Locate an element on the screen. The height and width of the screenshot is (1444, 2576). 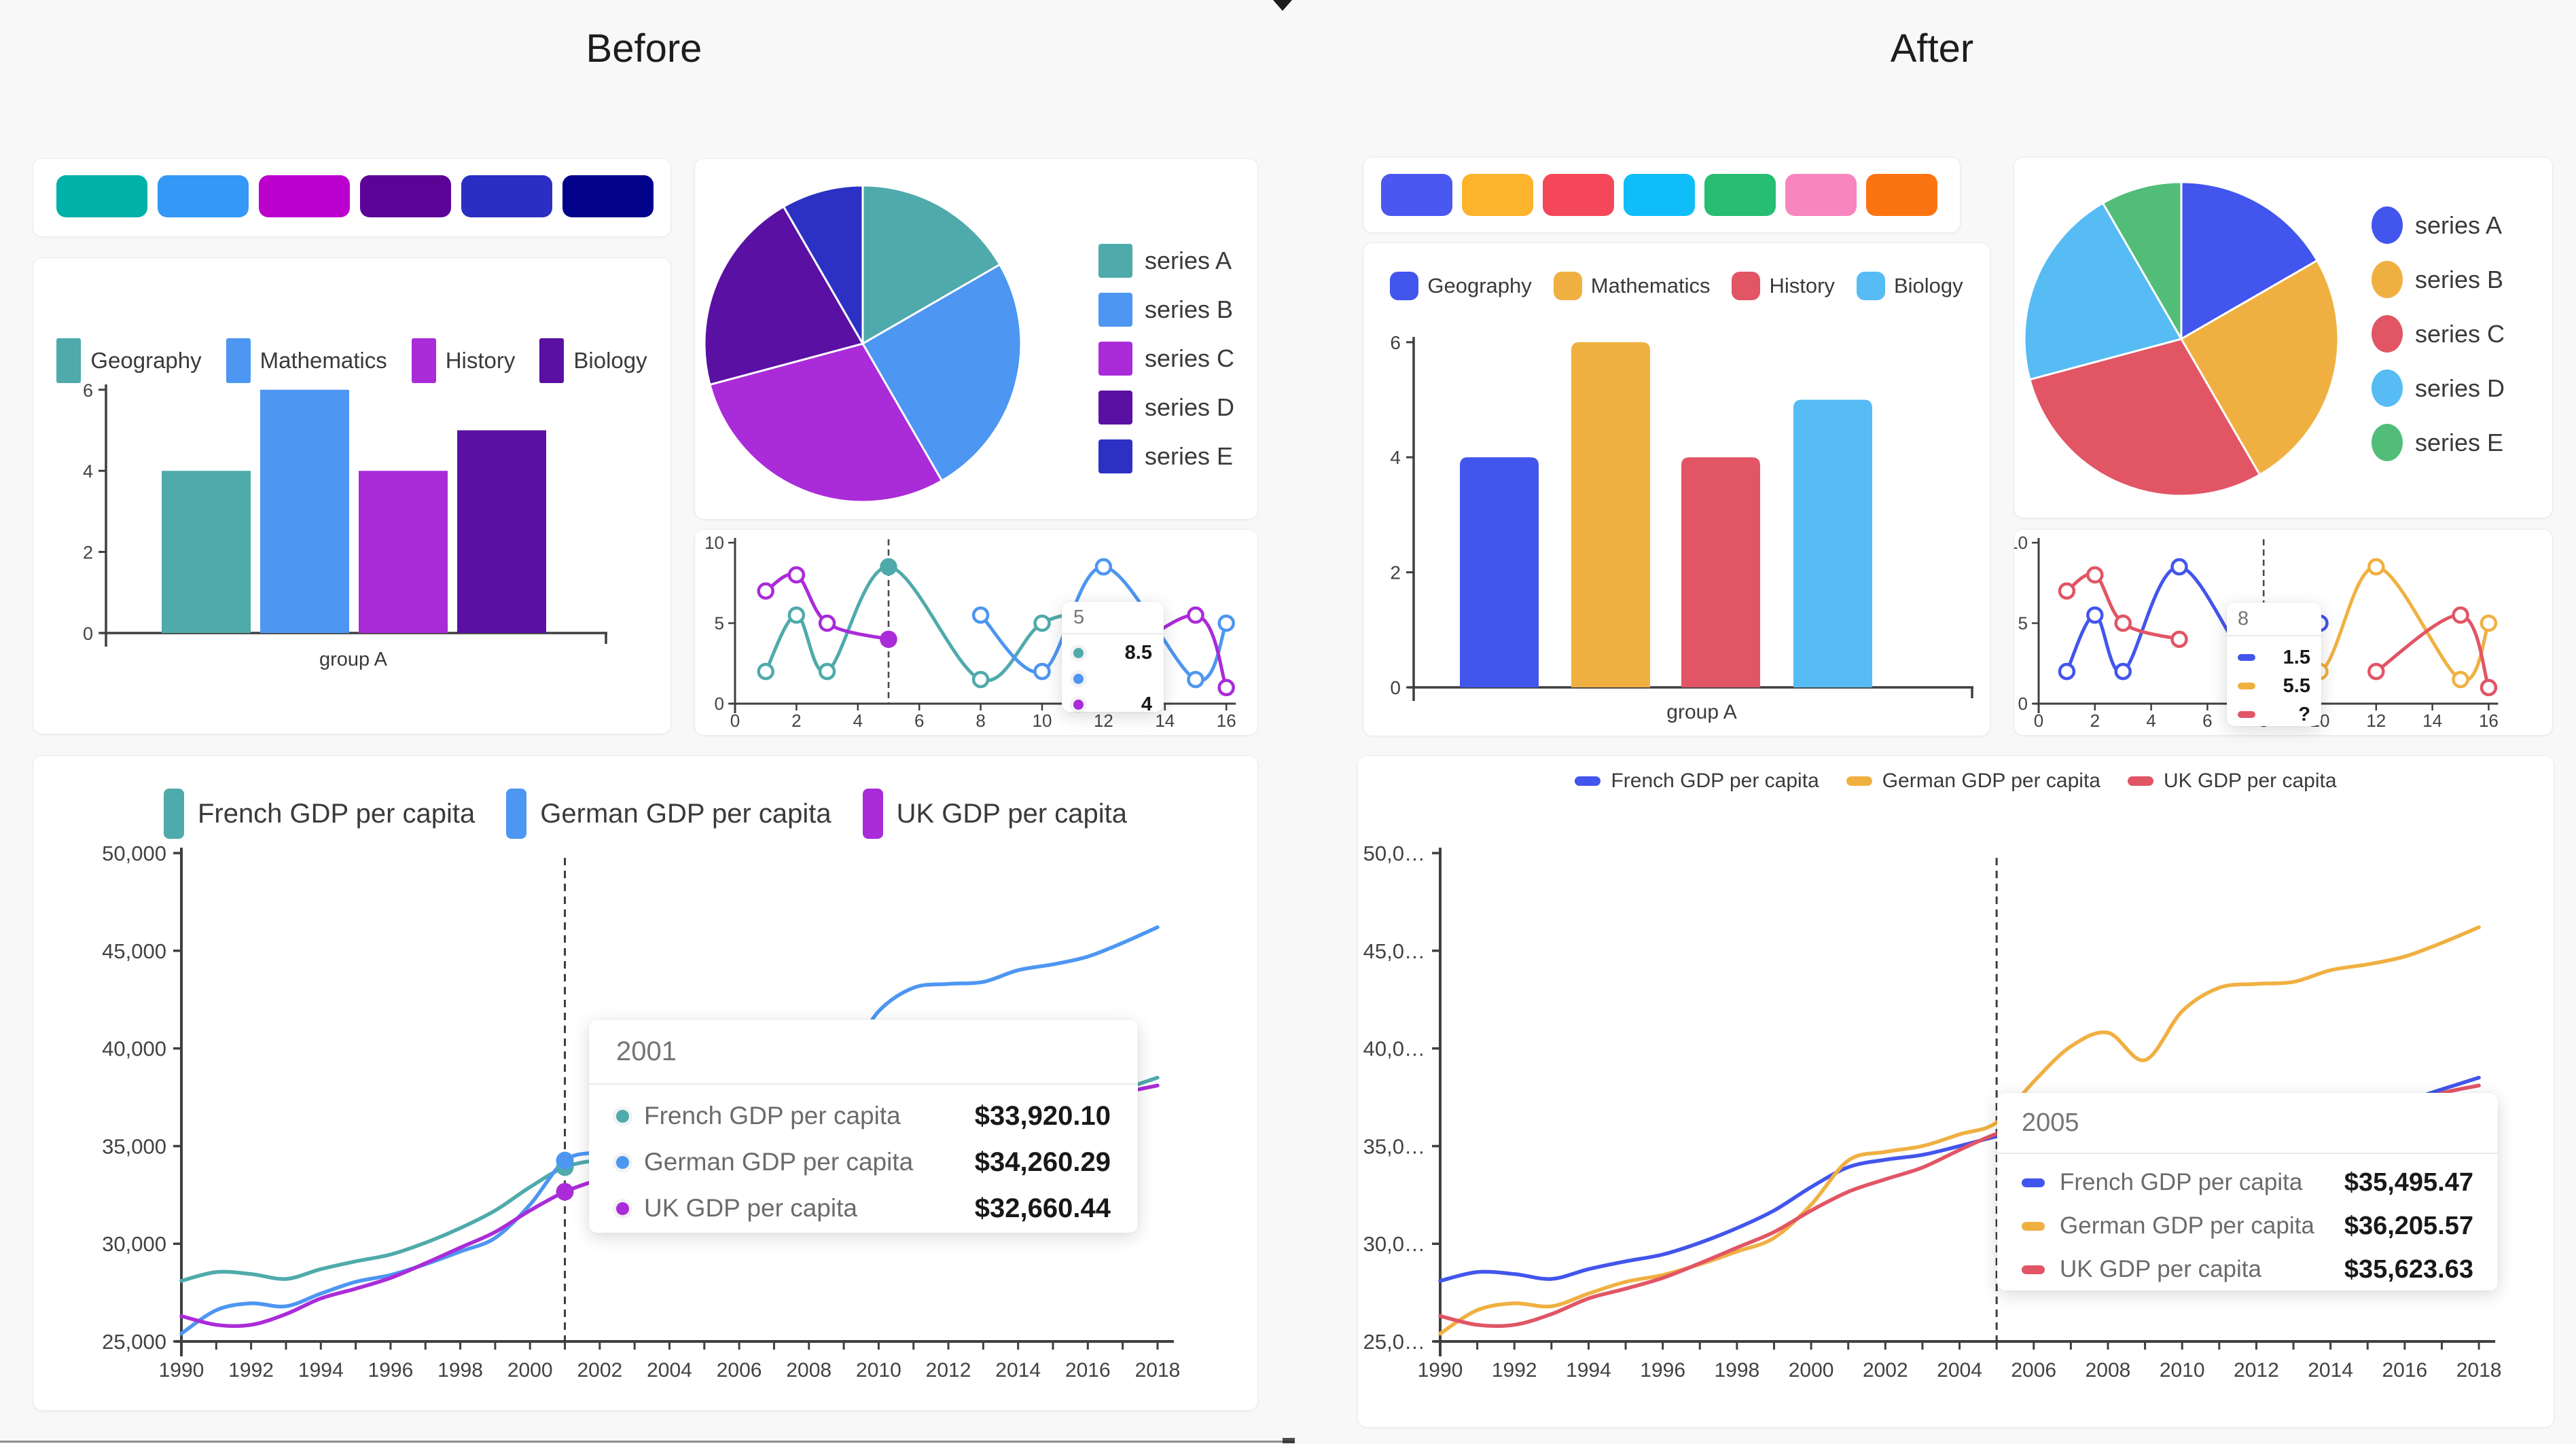
line-chart-card-before: 0 2 4 6 8 10 12 14 16 0 5 10 5 8.5 4 is located at coordinates (976, 632).